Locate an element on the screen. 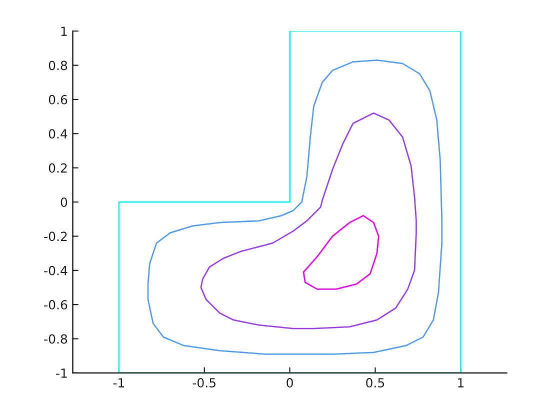 The height and width of the screenshot is (420, 560). y-tick-label: 0 is located at coordinates (64, 202).